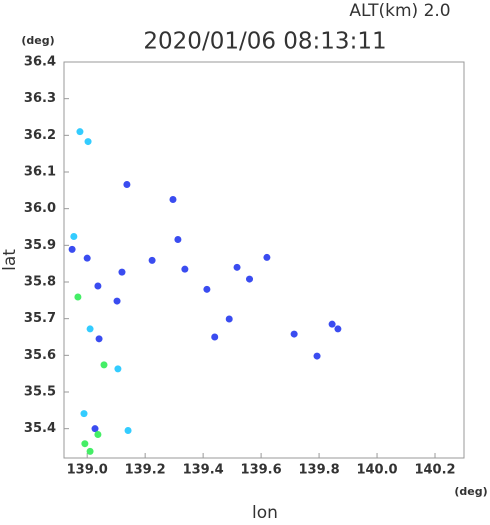 Image resolution: width=490 pixels, height=525 pixels. I want to click on y-axis-label: lat, so click(10, 260).